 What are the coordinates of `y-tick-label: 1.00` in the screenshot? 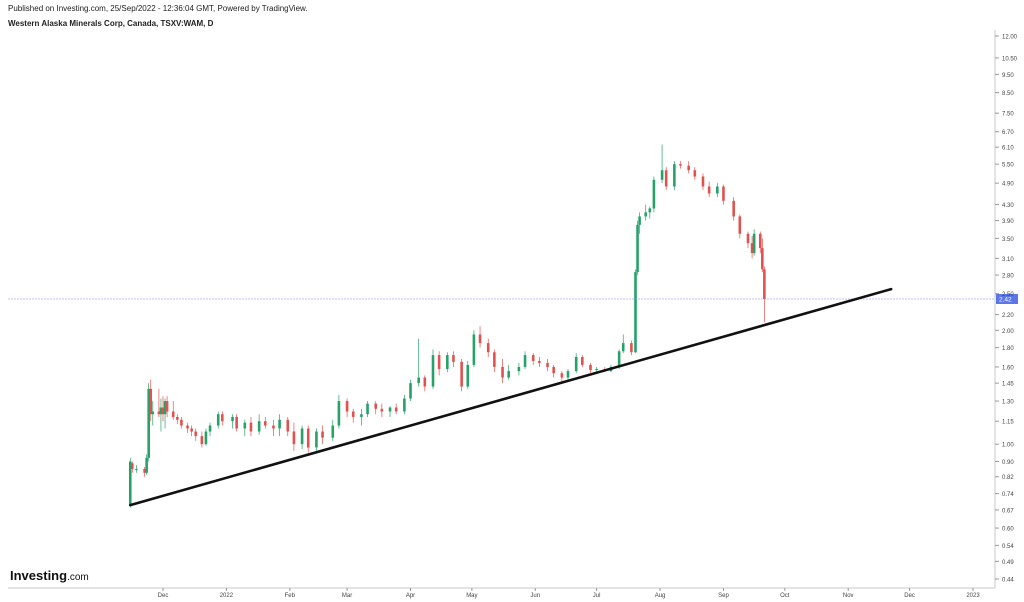 It's located at (1008, 446).